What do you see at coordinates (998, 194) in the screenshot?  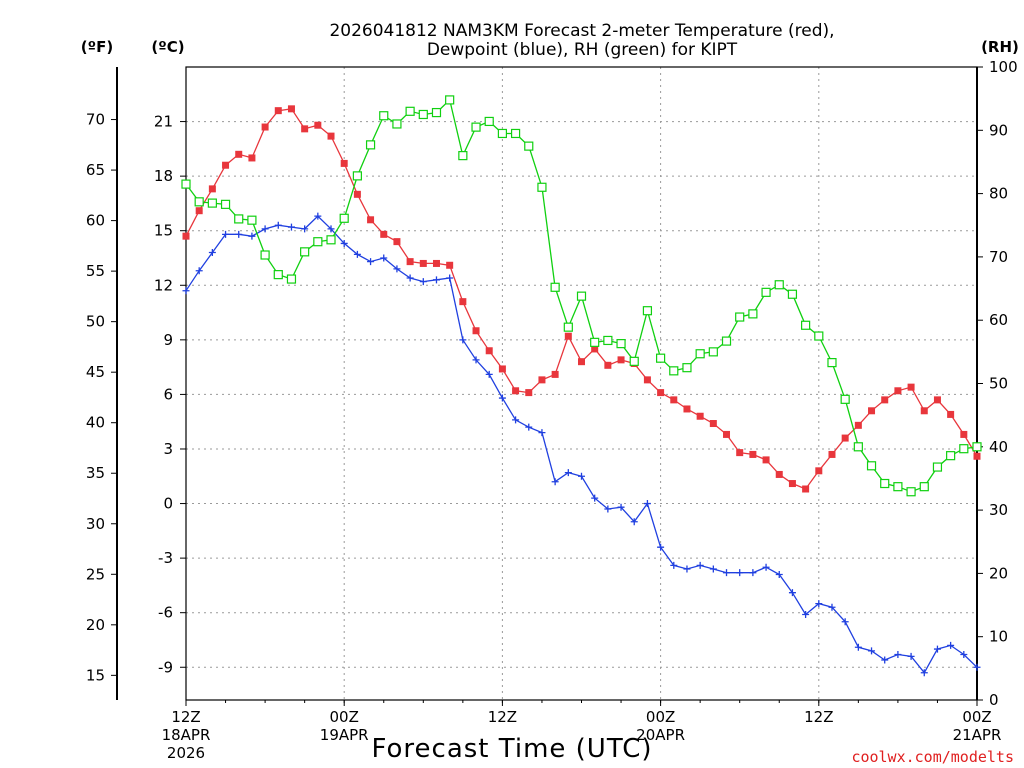 I see `rh-tick-label: 80` at bounding box center [998, 194].